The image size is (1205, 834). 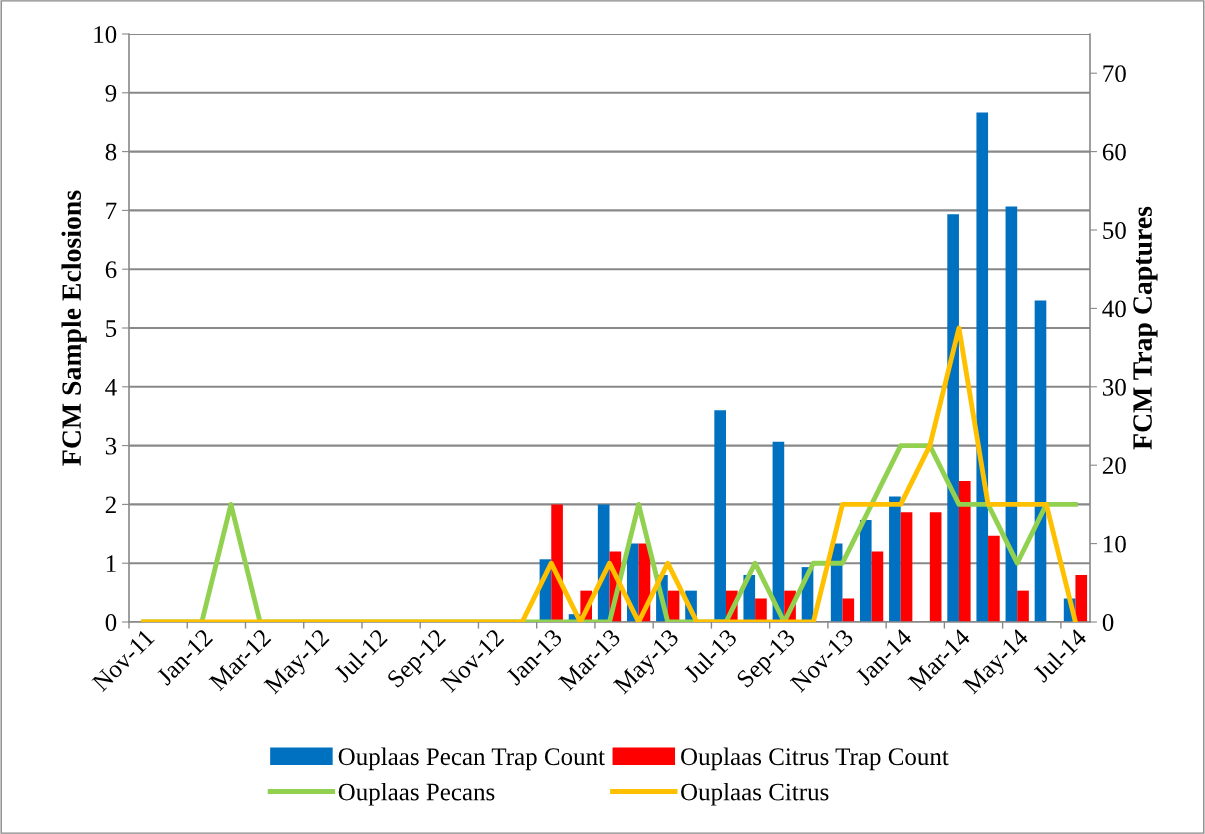 I want to click on y-tick-label: 4, so click(x=111, y=387).